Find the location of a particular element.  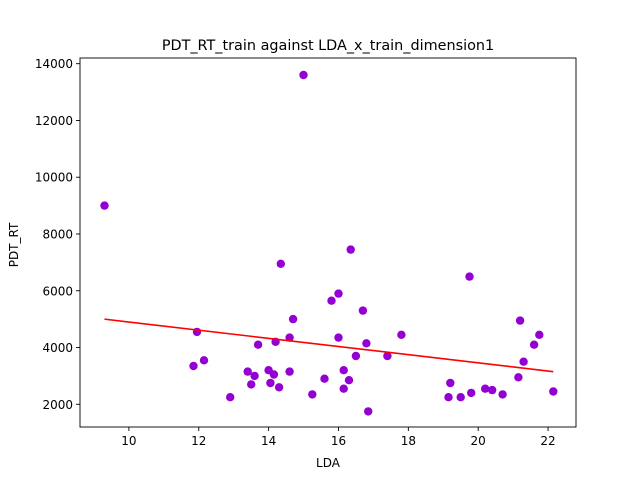

y-tick-label: 8000 is located at coordinates (57, 234).